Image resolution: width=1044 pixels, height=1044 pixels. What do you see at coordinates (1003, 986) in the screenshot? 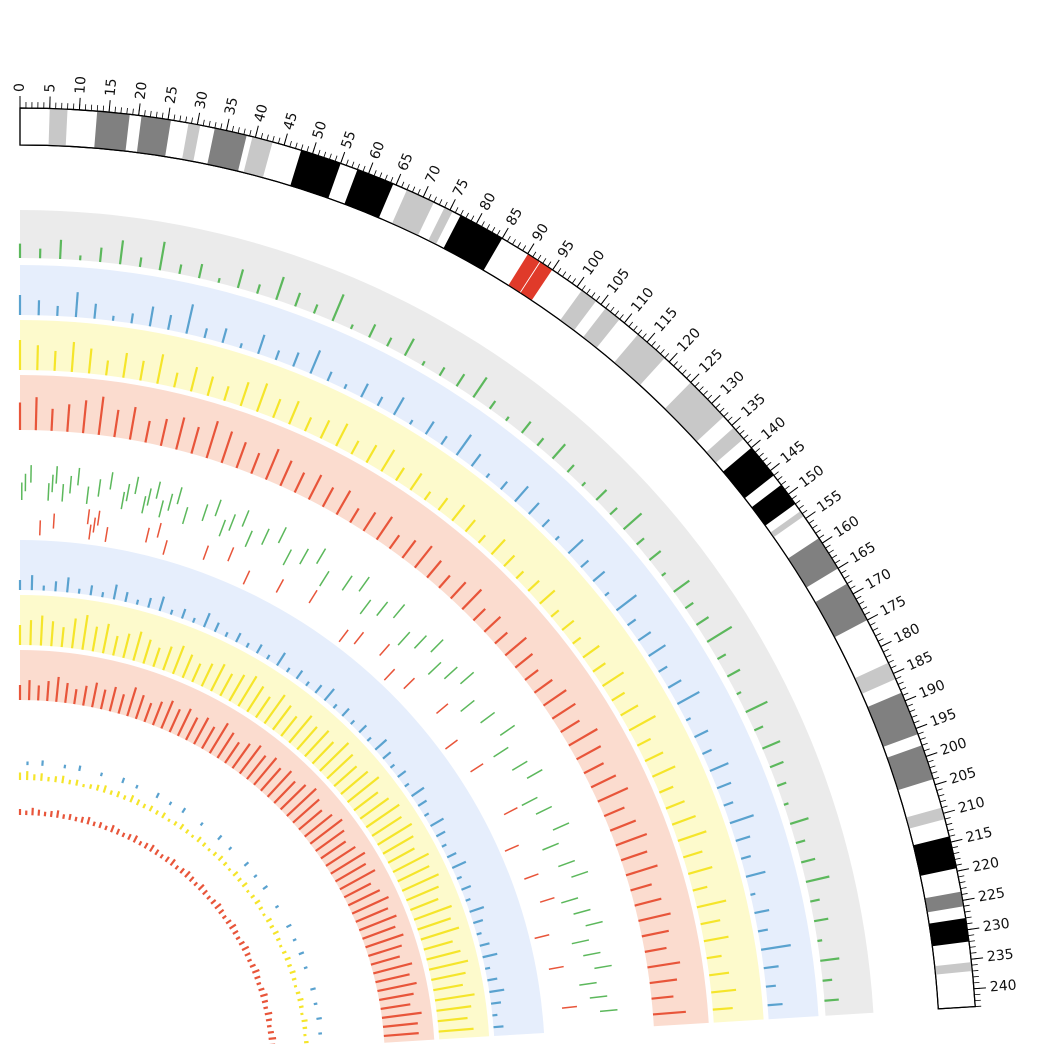
I see `tick-label: 240` at bounding box center [1003, 986].